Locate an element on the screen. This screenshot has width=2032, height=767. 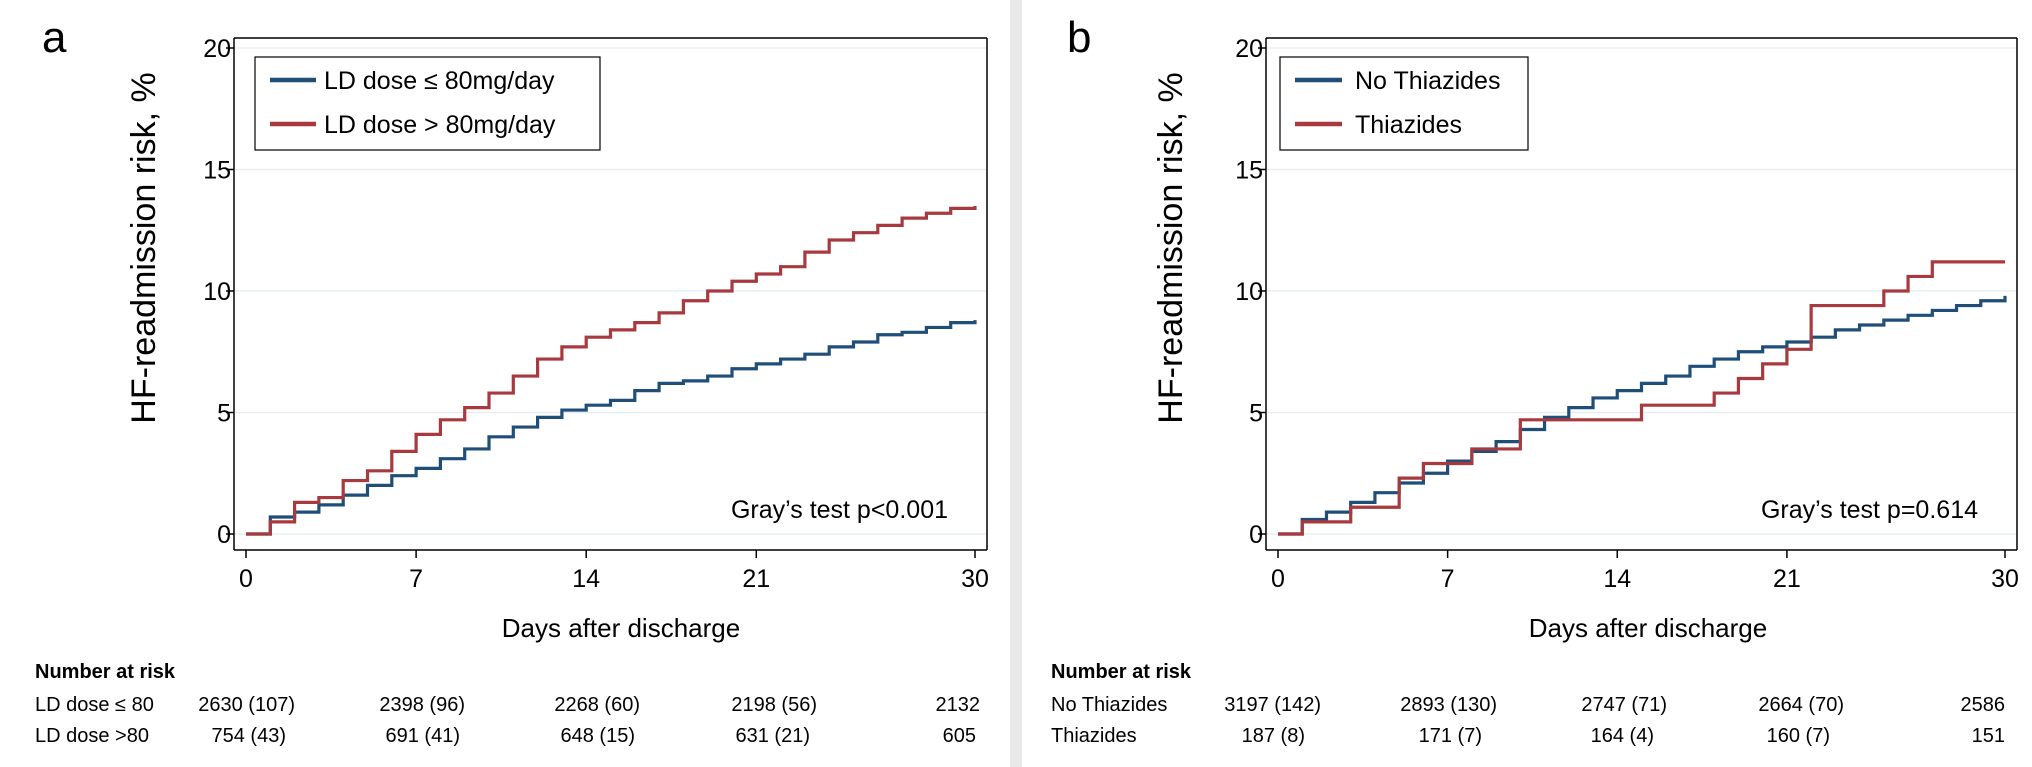
risk-row-label: No Thiazides is located at coordinates (1109, 705).